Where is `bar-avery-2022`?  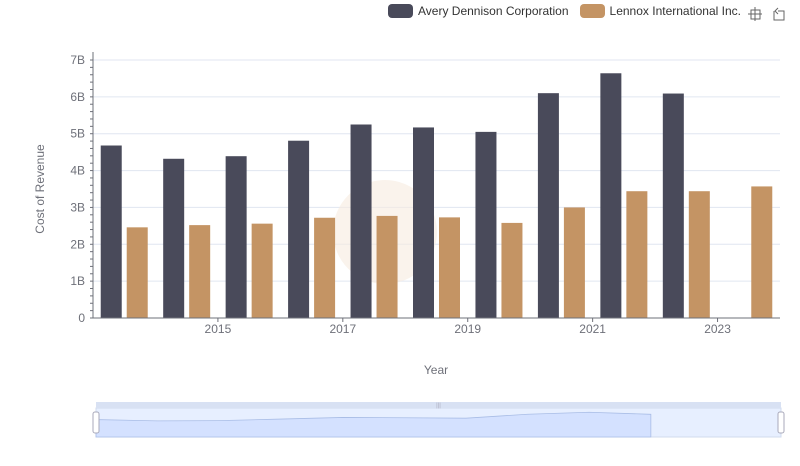 bar-avery-2022 is located at coordinates (611, 195).